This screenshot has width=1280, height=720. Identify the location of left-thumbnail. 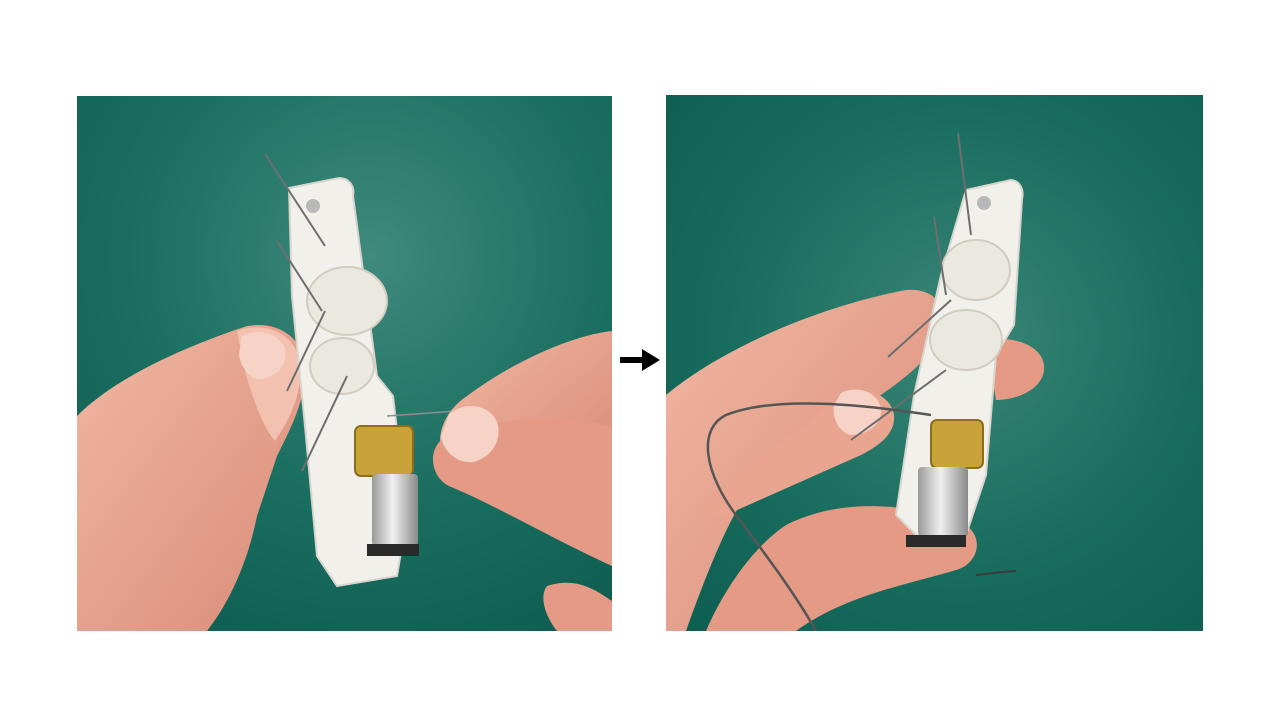
(262, 356).